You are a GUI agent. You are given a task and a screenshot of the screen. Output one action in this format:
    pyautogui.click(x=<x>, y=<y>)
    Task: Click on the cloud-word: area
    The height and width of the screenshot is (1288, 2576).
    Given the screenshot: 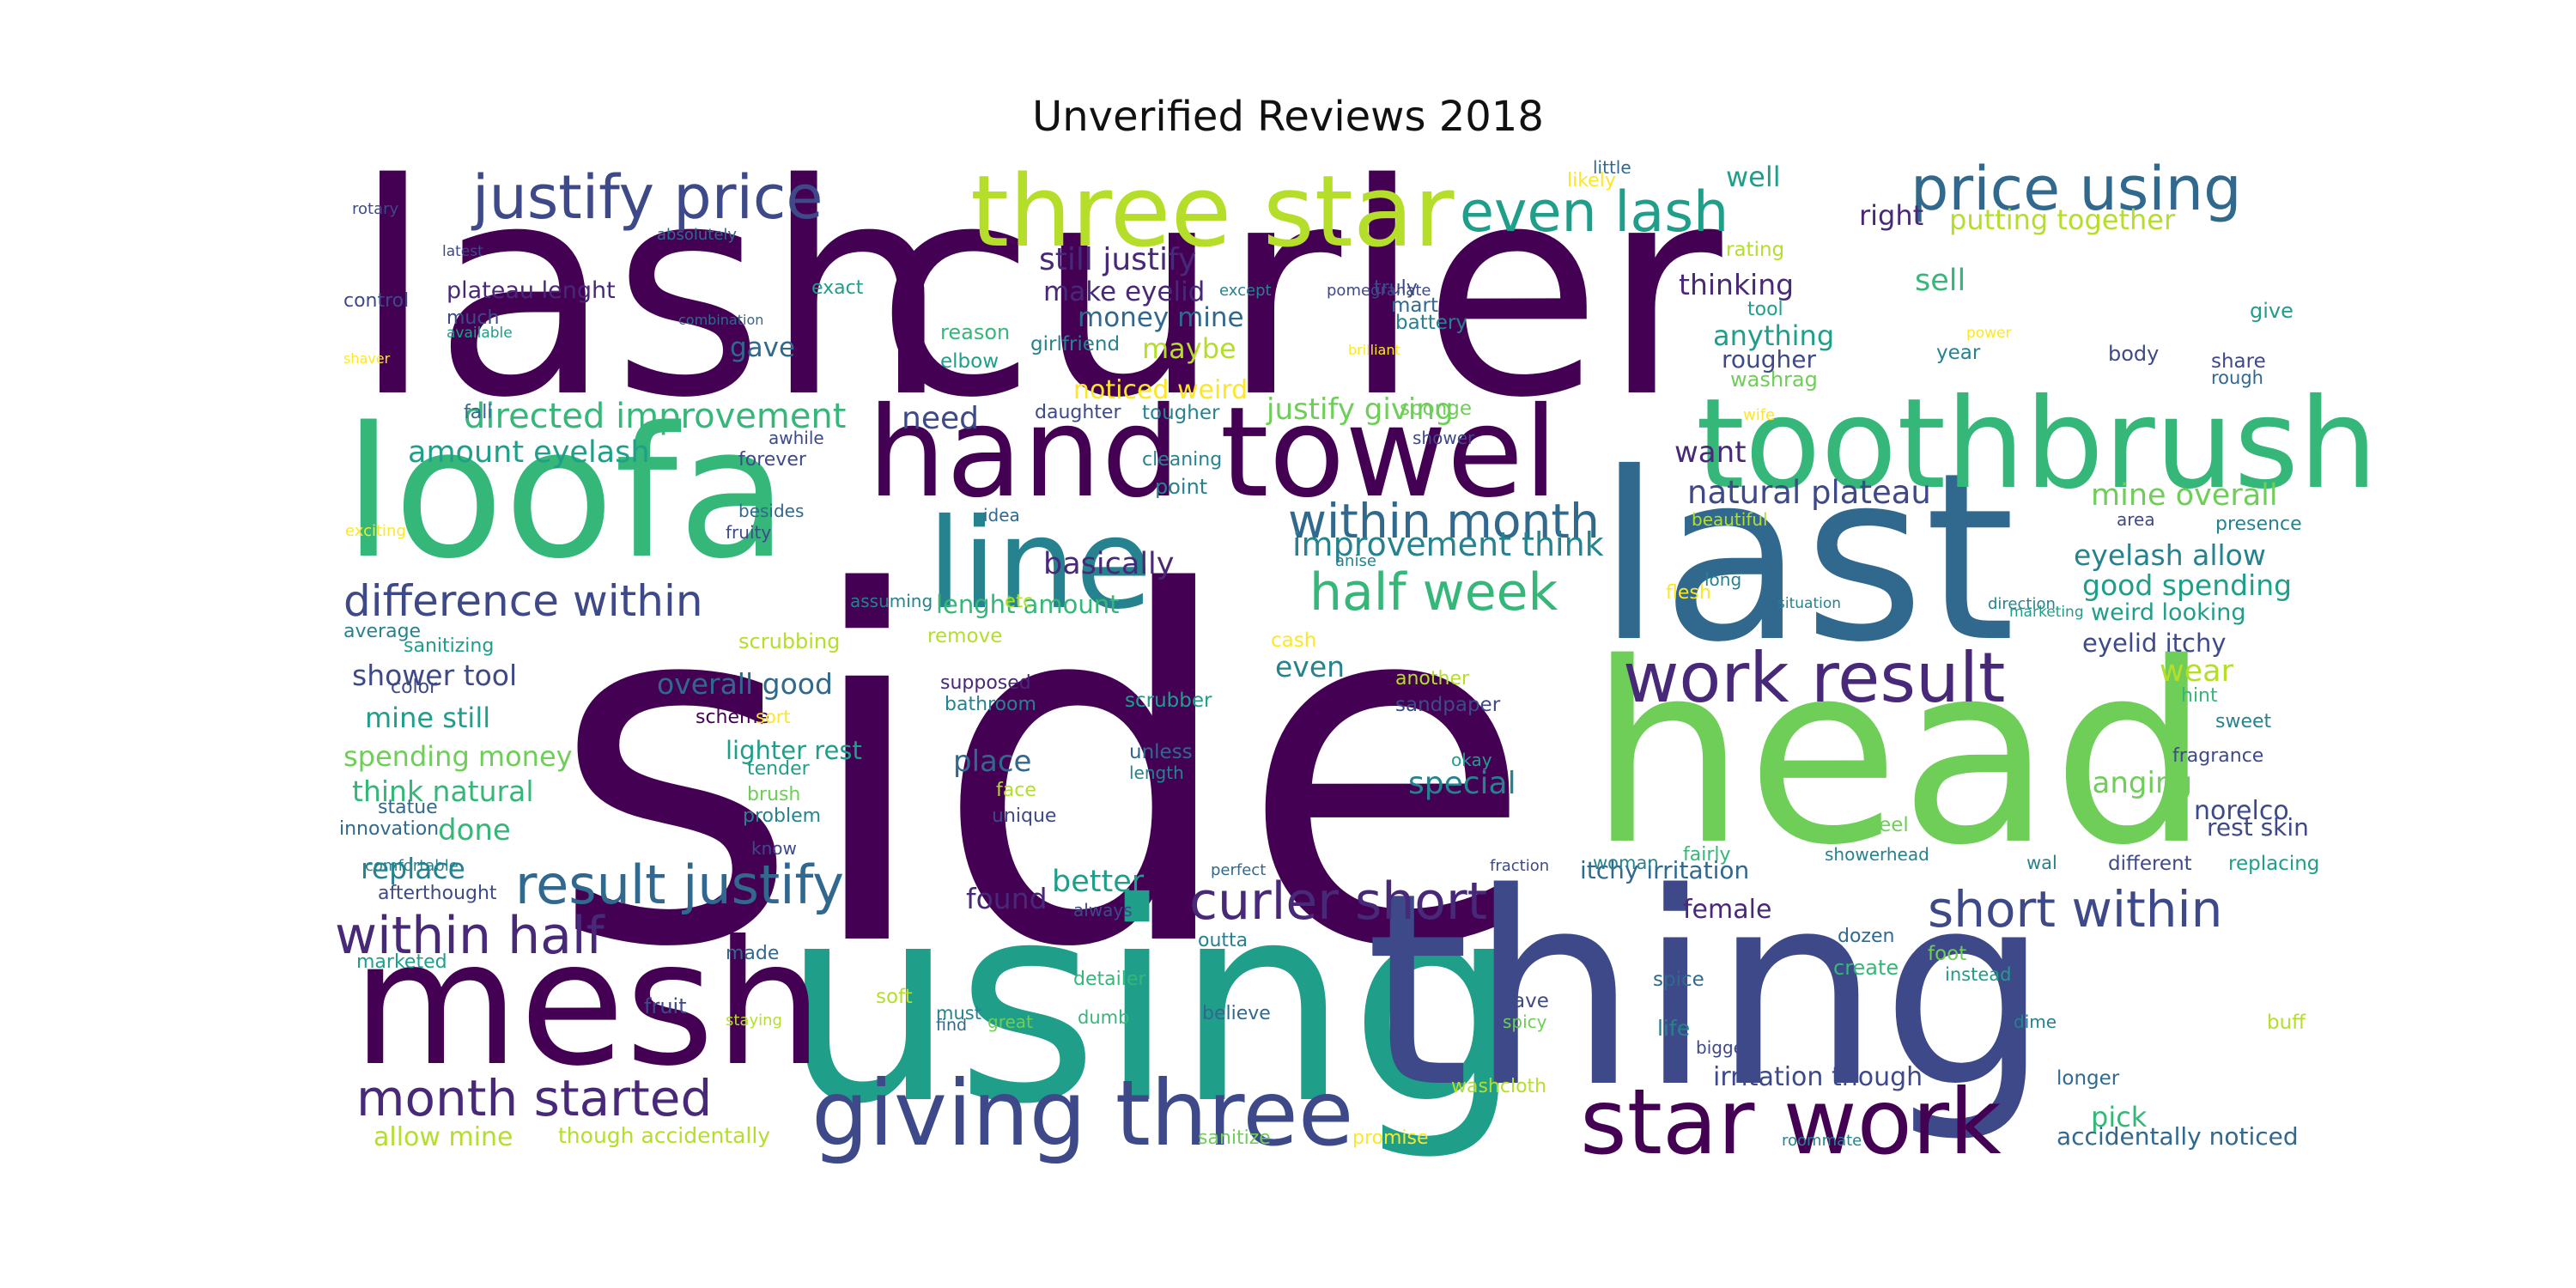 What is the action you would take?
    pyautogui.click(x=2136, y=519)
    